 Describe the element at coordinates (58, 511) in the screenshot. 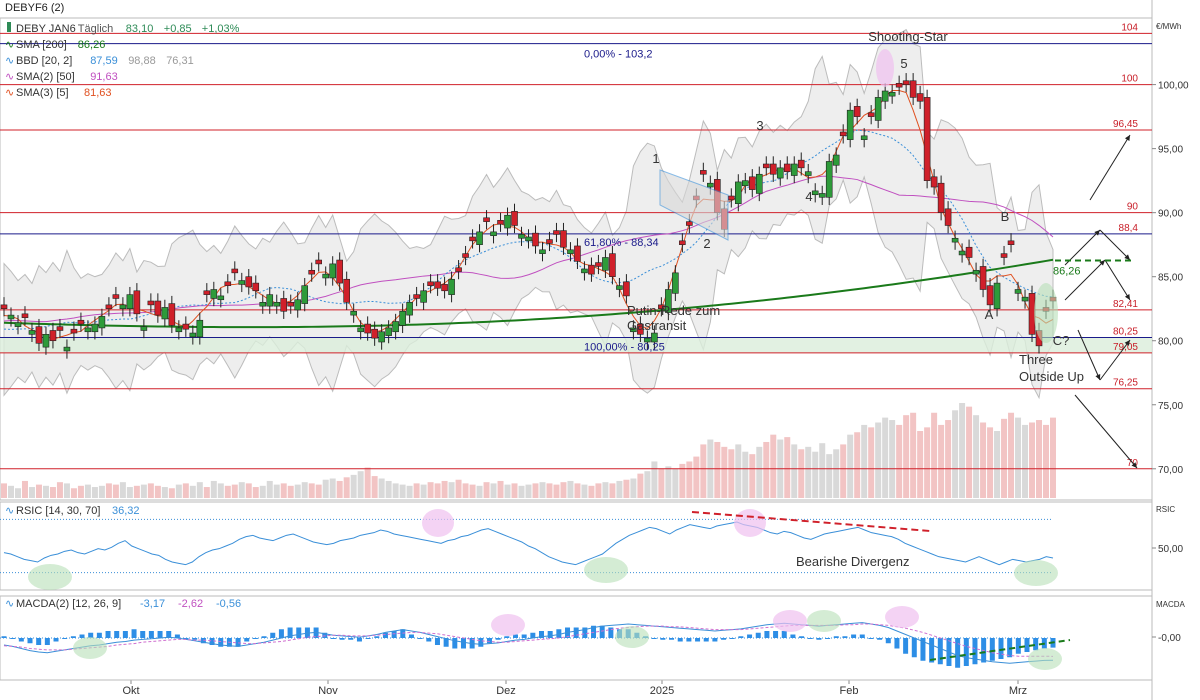

I see `rsi-legend-label: RSIC [14, 30, 70]` at that location.